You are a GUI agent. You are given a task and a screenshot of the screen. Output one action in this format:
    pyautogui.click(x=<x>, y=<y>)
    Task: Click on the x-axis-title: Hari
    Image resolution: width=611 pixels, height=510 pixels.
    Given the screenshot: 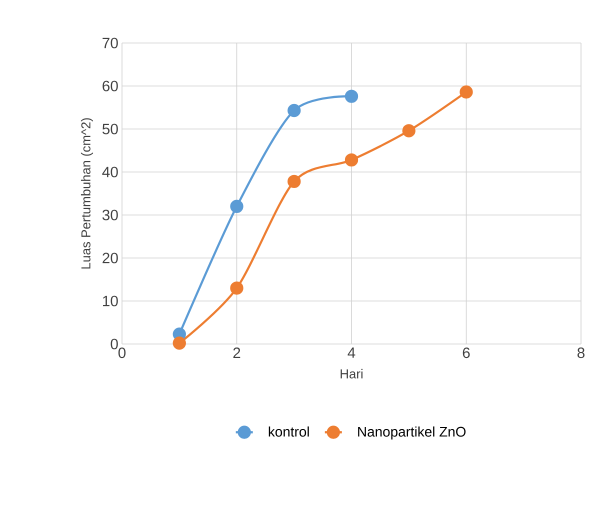 What is the action you would take?
    pyautogui.click(x=351, y=373)
    